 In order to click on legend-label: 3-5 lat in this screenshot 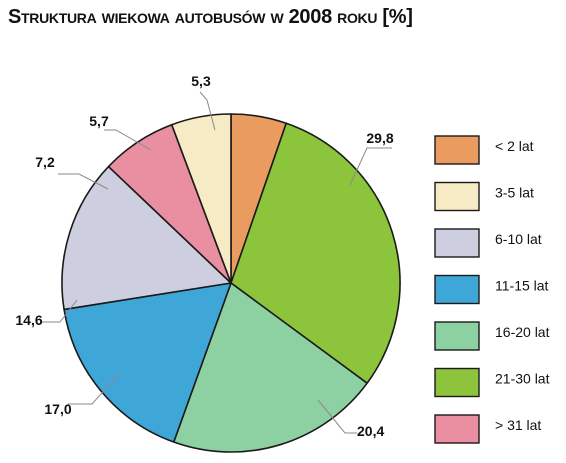, I will do `click(514, 193)`.